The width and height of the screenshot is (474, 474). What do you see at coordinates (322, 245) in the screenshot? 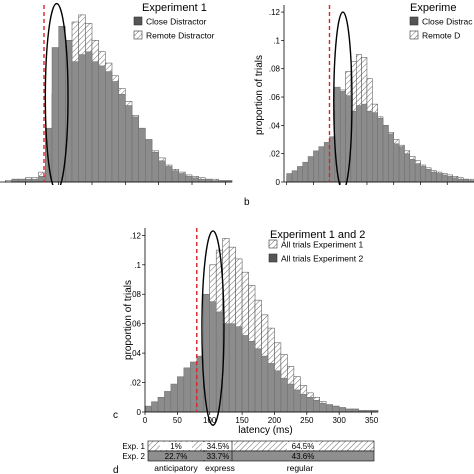
I see `legend-label: All trials Experiment 1` at bounding box center [322, 245].